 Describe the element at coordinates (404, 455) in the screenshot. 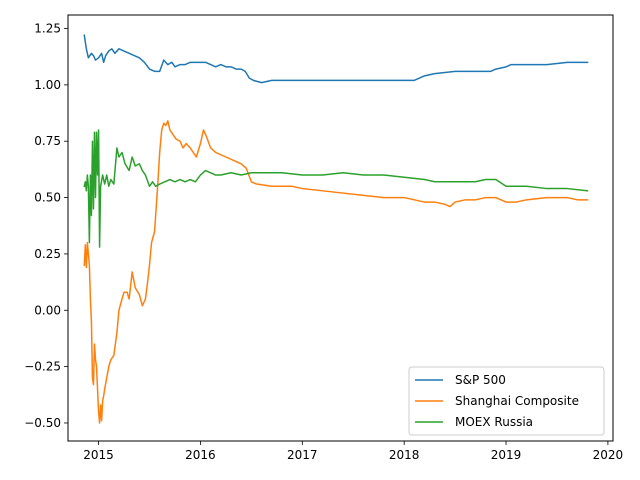

I see `x-tick-label: 2018` at that location.